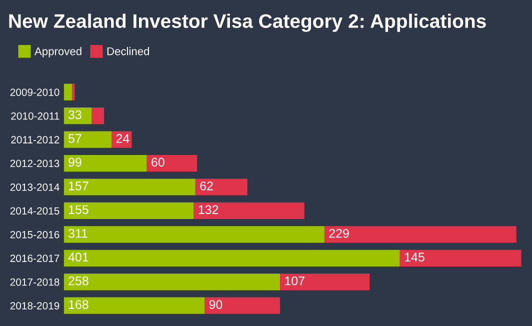  What do you see at coordinates (75, 162) in the screenshot?
I see `data-label: 99` at bounding box center [75, 162].